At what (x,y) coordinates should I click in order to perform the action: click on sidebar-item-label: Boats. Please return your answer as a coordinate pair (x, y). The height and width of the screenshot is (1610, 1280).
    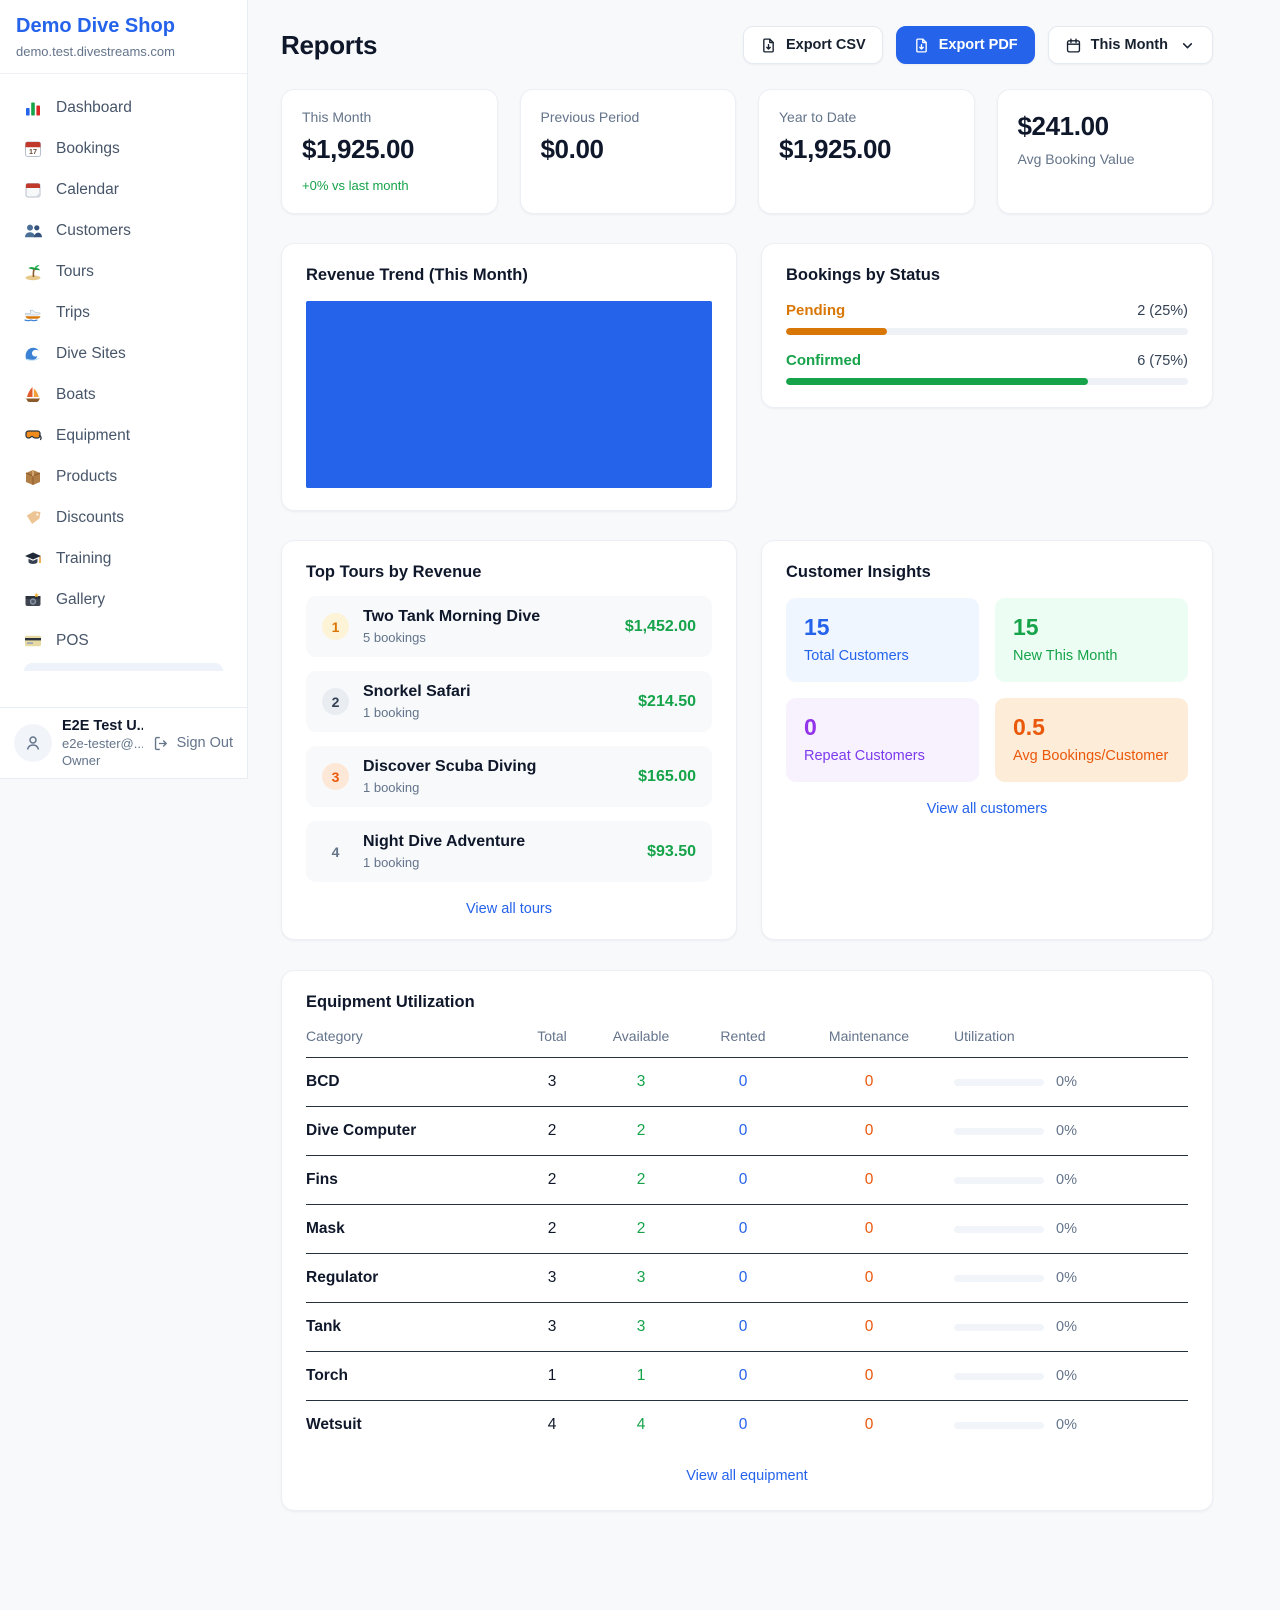
    Looking at the image, I should click on (76, 394).